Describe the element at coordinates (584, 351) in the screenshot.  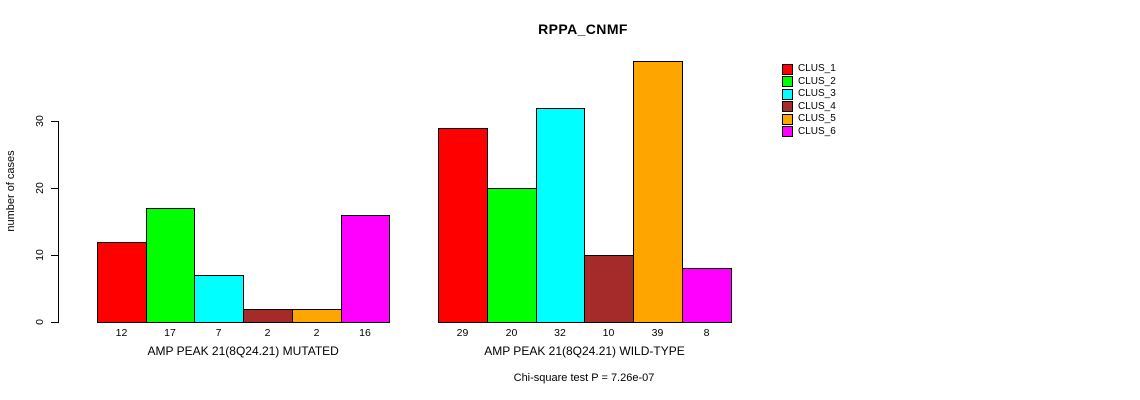
I see `group-label: AMP PEAK 21(8Q24.21) WILD-TYPE` at that location.